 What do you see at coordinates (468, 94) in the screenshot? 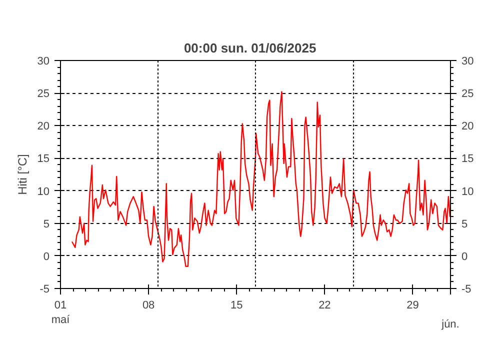
I see `y2-tick-label: 25` at bounding box center [468, 94].